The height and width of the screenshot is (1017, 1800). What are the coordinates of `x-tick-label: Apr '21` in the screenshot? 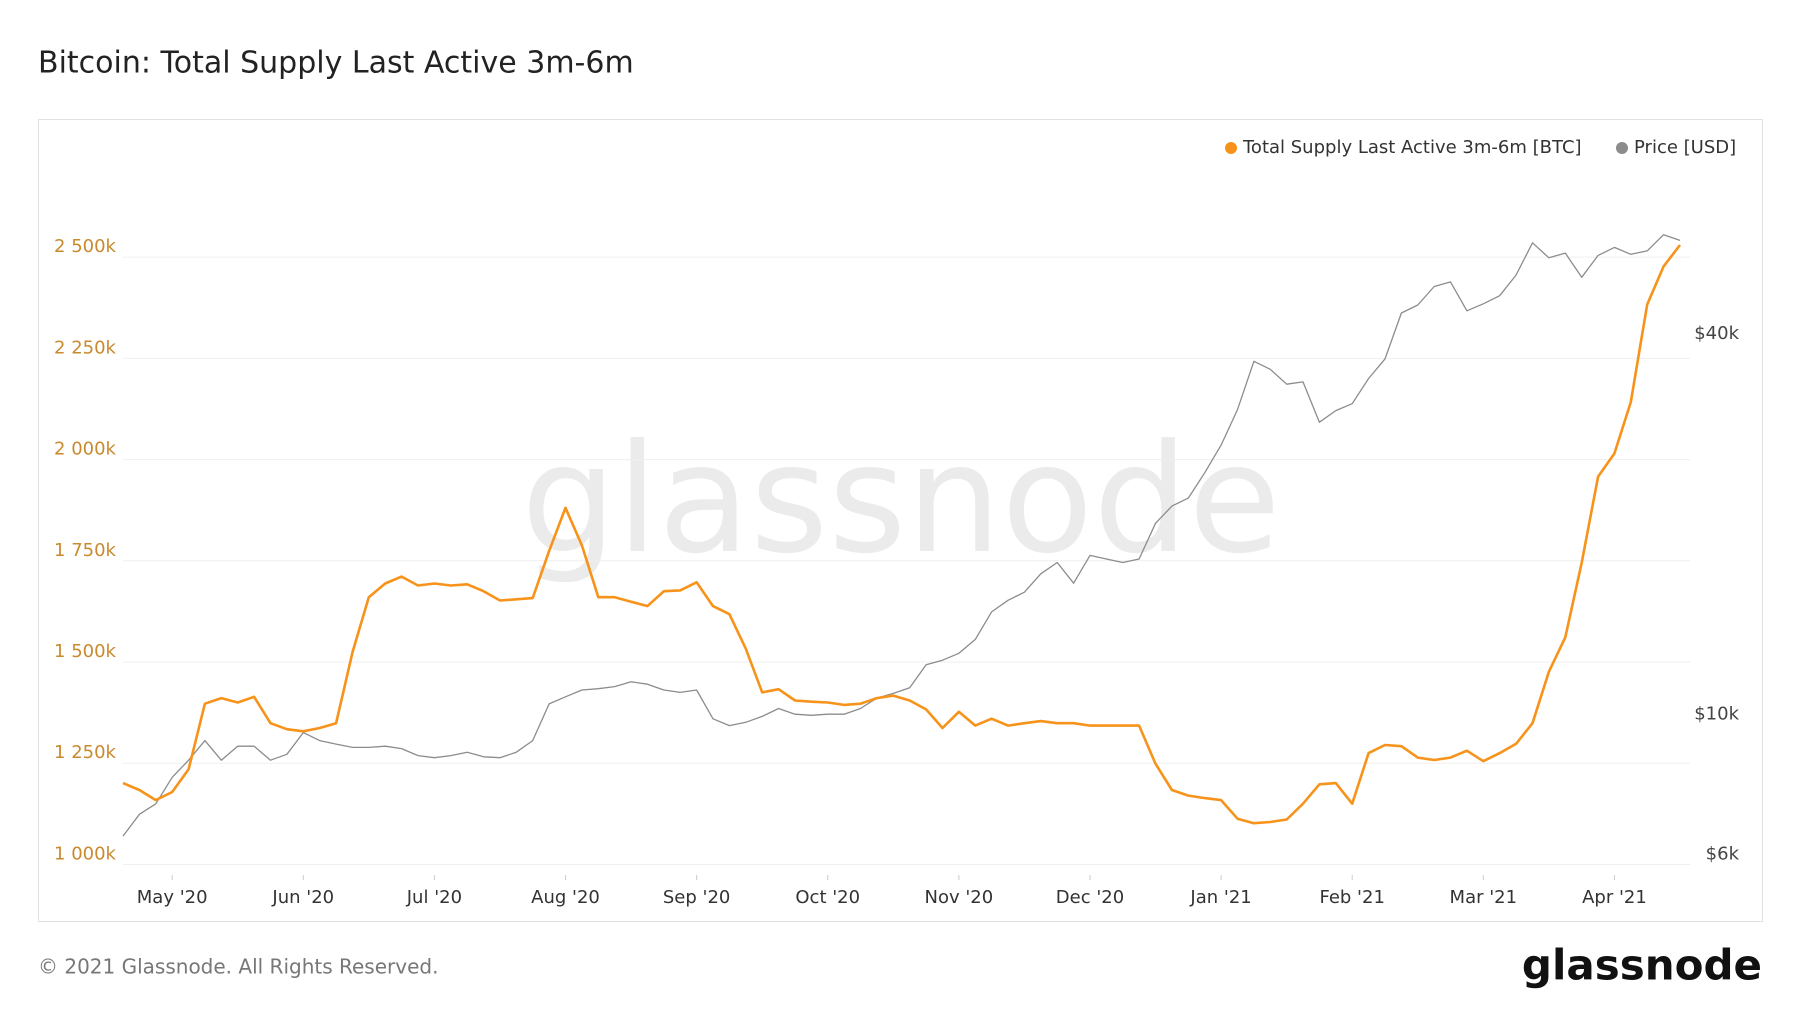 It's located at (1614, 897).